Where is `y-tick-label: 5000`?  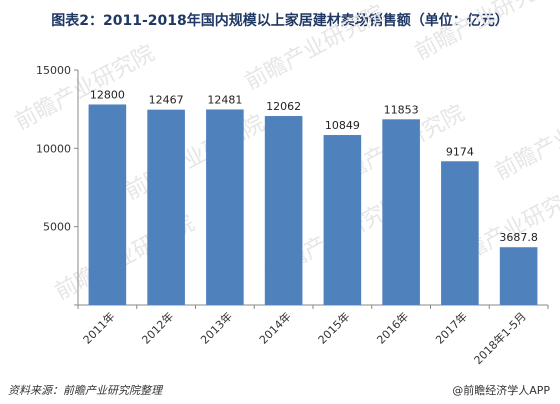 y-tick-label: 5000 is located at coordinates (57, 227).